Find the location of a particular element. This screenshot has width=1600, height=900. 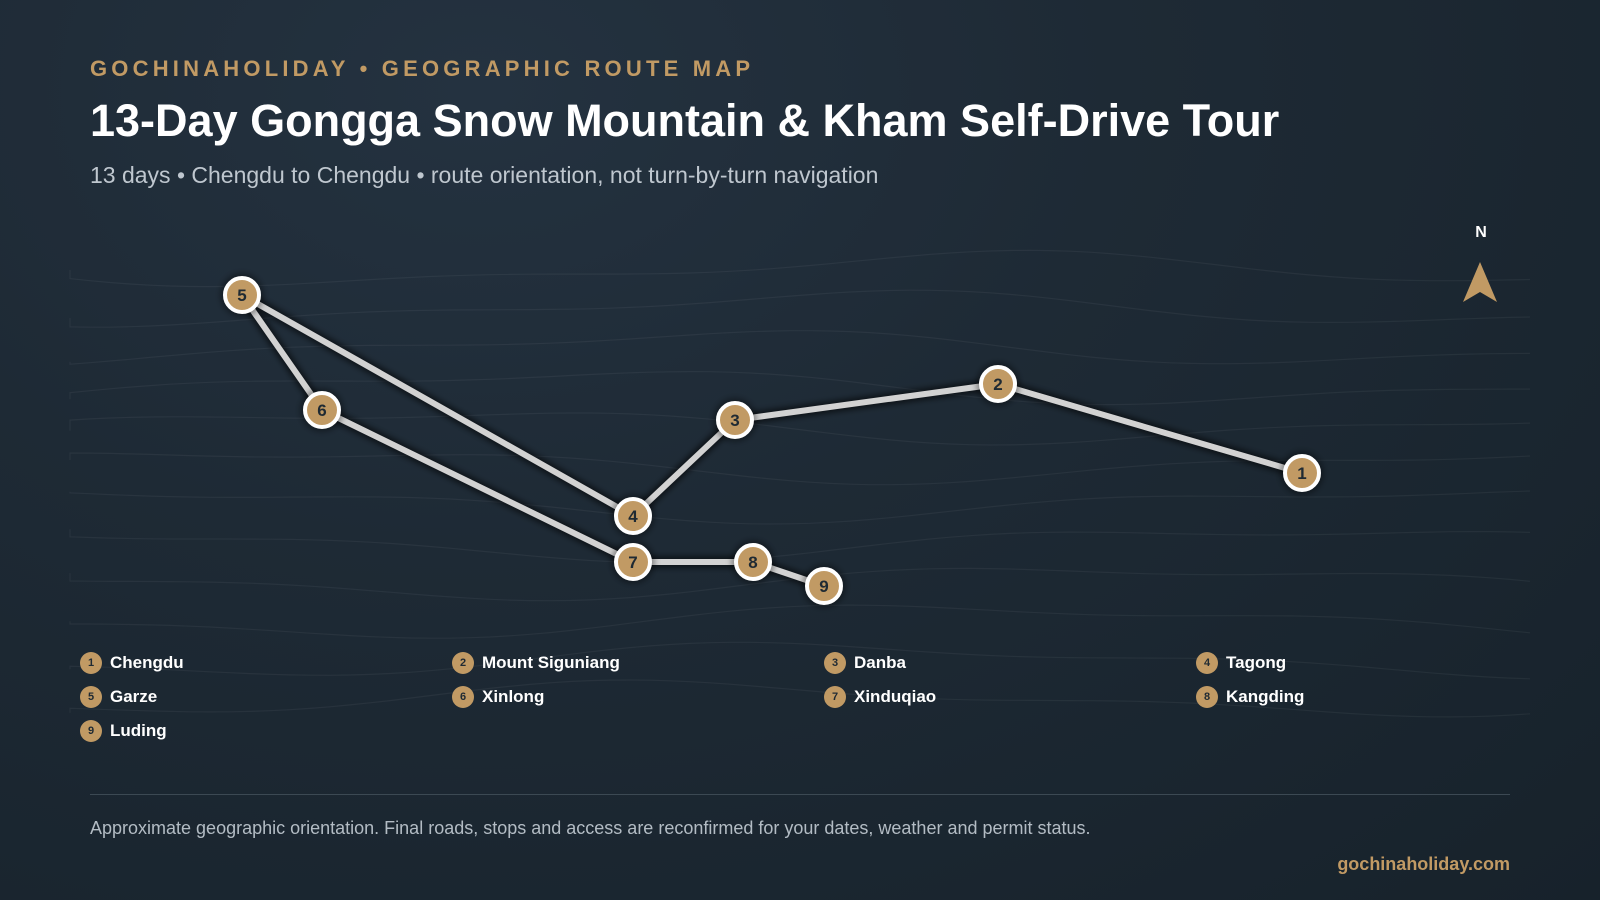

legend-number-badge: 5 is located at coordinates (91, 697).